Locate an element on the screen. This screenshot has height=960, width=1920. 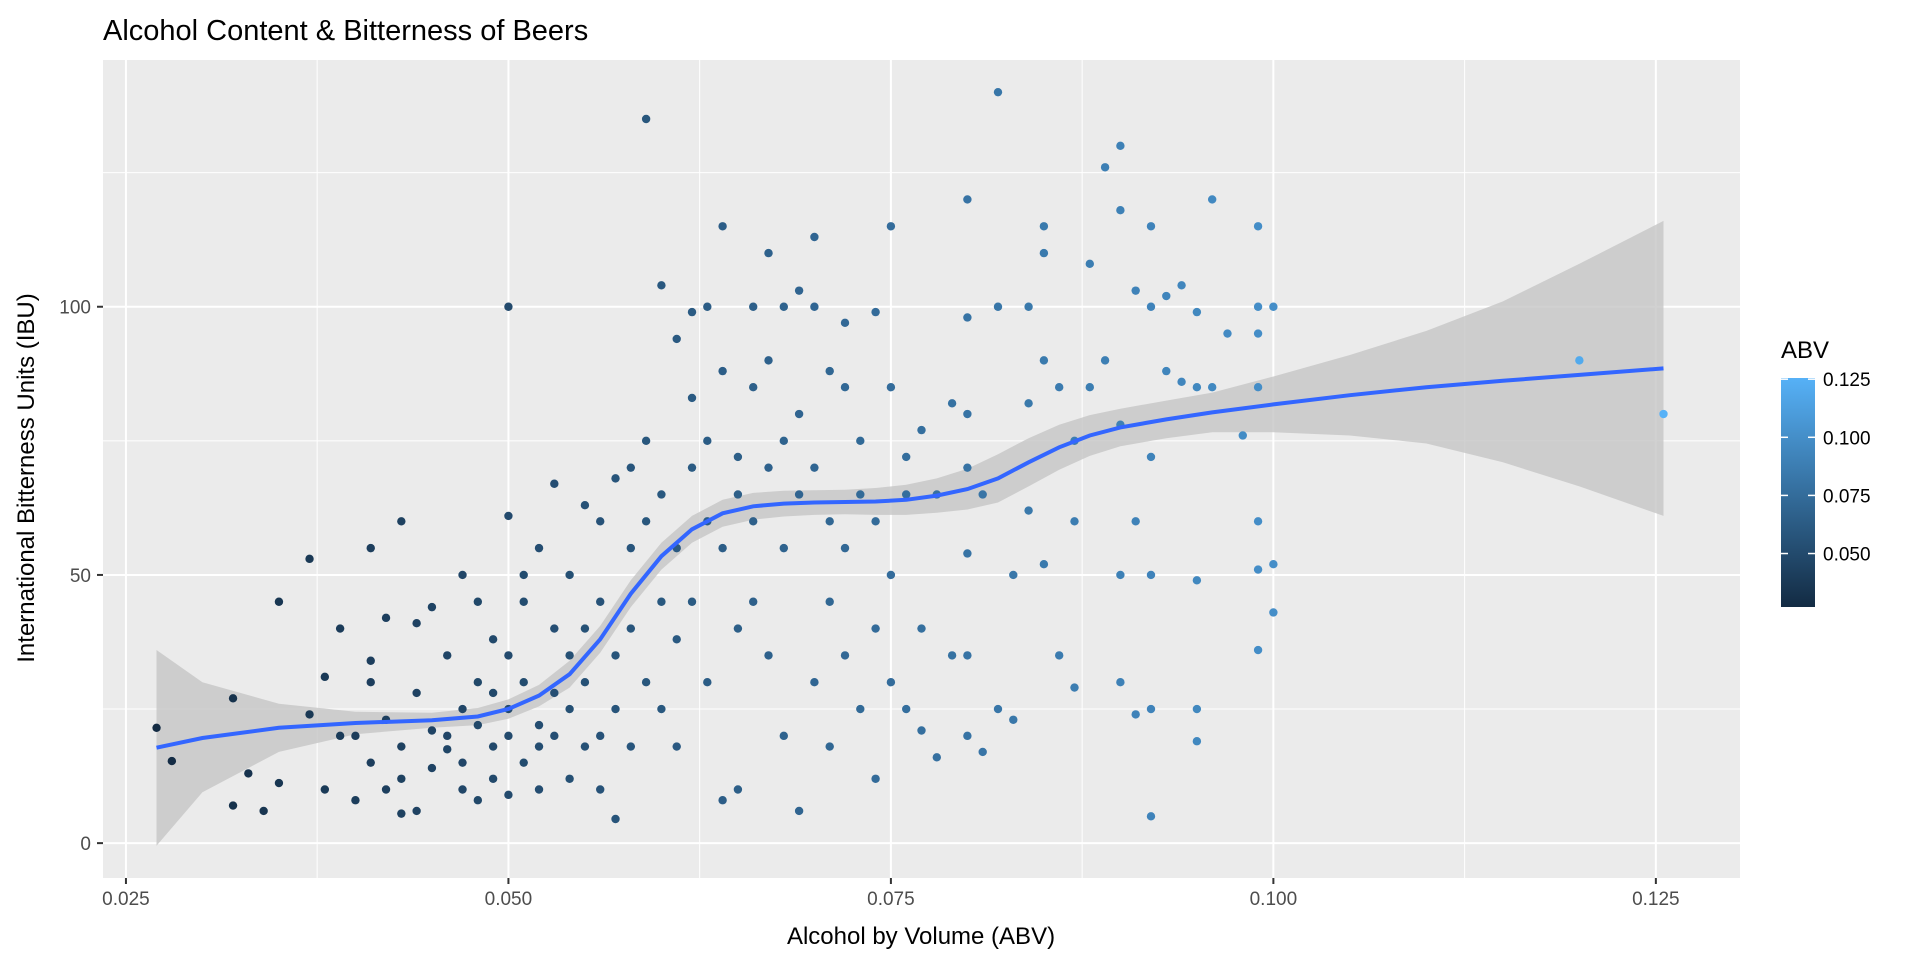
x-tick-label: 0.075 is located at coordinates (891, 899).